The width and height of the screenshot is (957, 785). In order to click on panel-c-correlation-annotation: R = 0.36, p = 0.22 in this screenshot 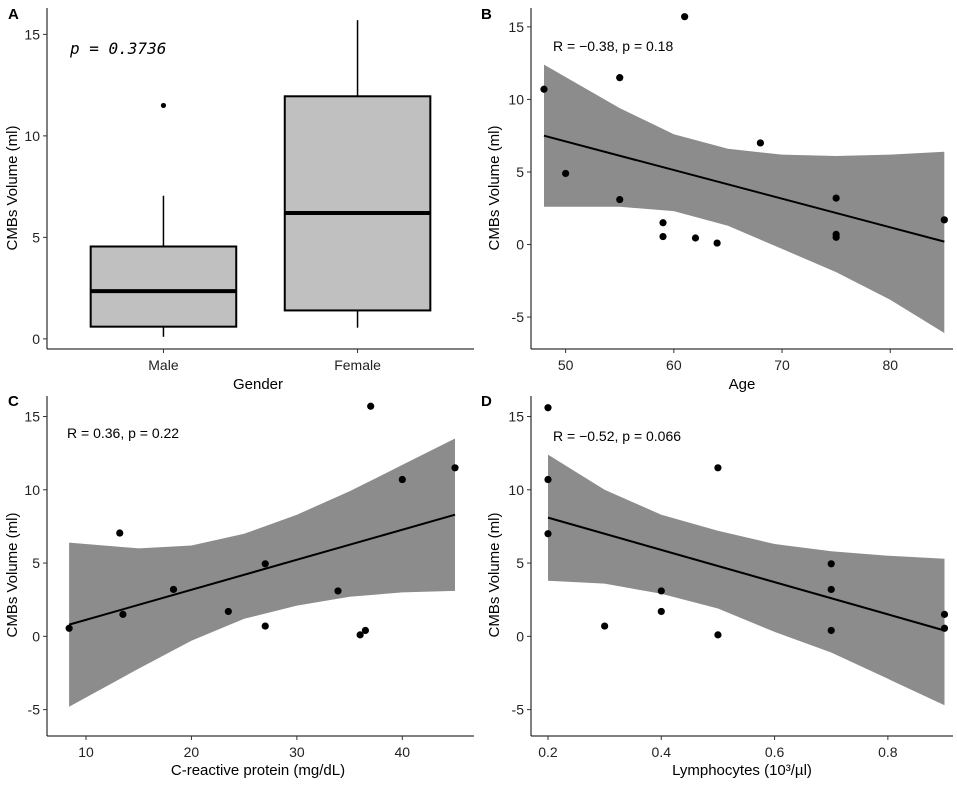, I will do `click(123, 433)`.